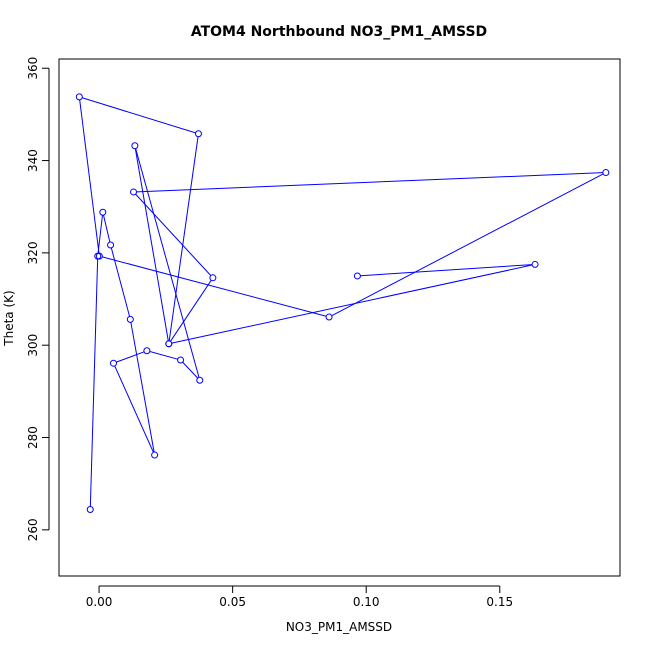 The image size is (650, 650). I want to click on y-tick-label: 280, so click(33, 437).